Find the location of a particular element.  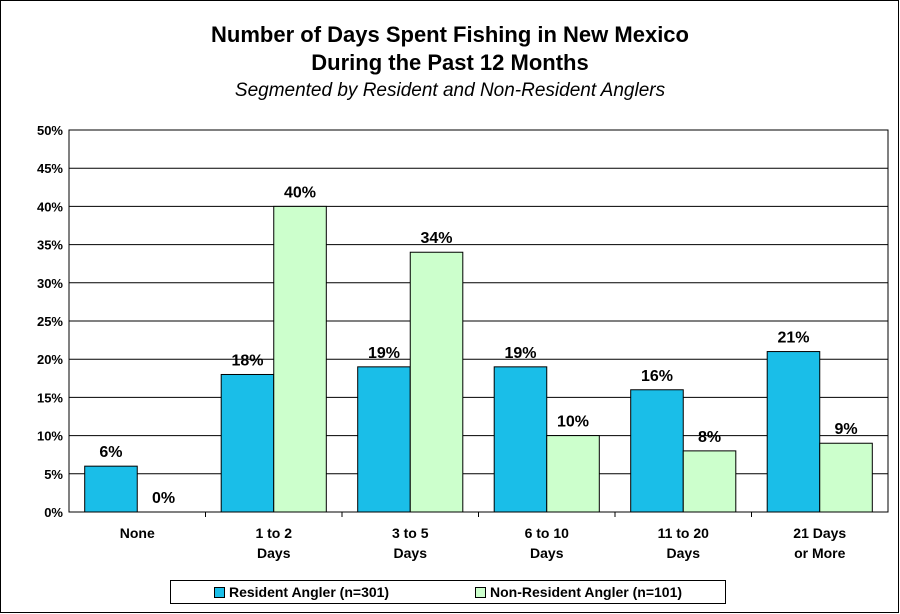

legend-swatch-non-resident is located at coordinates (481, 592).